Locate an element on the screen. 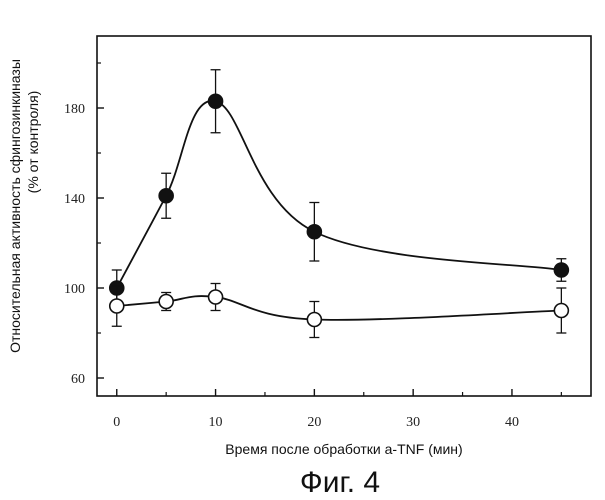 The width and height of the screenshot is (605, 500). figure-caption: Фиг. 4 is located at coordinates (340, 482).